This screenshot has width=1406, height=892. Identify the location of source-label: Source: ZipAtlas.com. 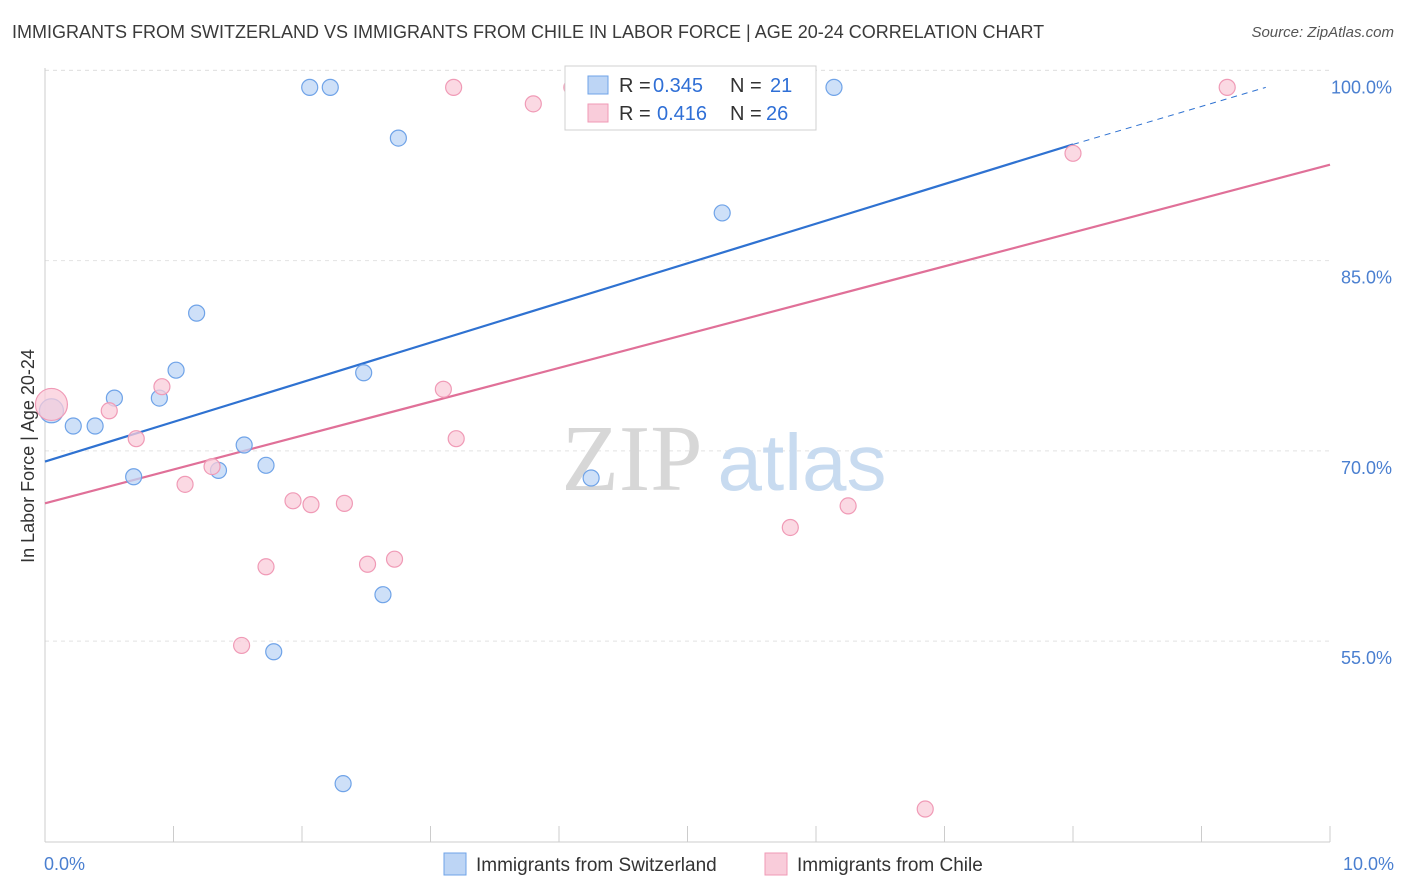
(1322, 32).